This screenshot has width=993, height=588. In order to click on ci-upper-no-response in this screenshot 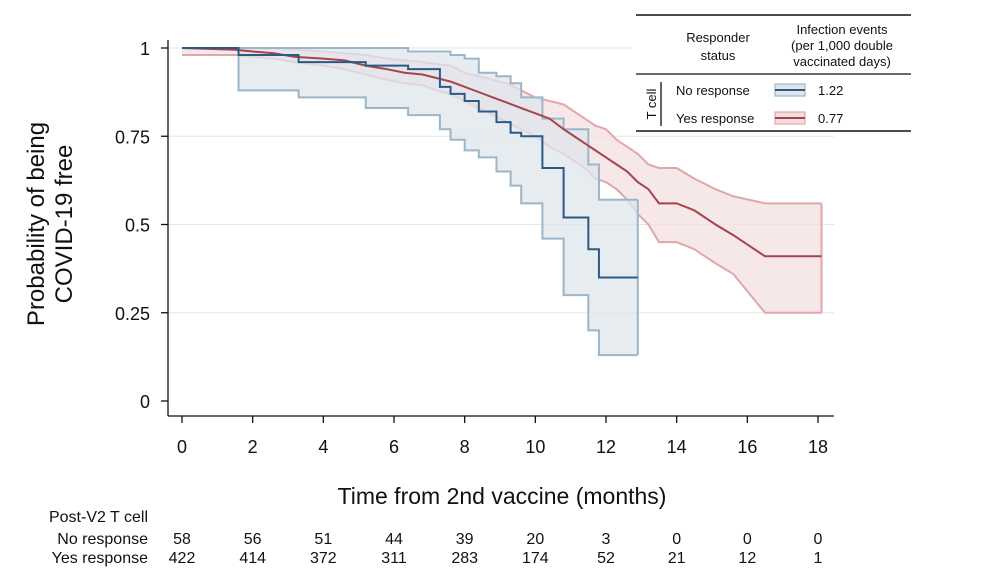, I will do `click(410, 124)`.